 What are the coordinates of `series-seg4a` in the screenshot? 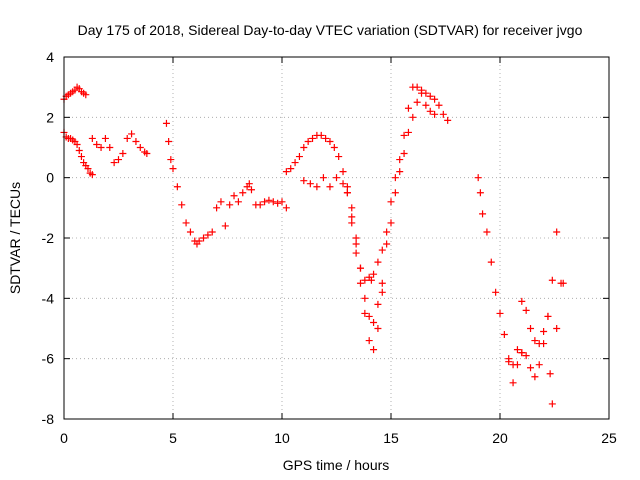 It's located at (500, 271).